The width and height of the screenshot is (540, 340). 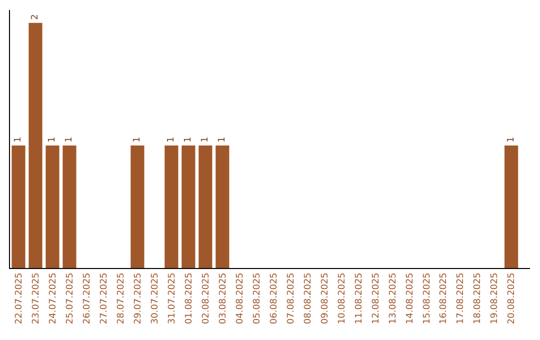 What do you see at coordinates (376, 298) in the screenshot?
I see `x-tick-label: 12.08.2025` at bounding box center [376, 298].